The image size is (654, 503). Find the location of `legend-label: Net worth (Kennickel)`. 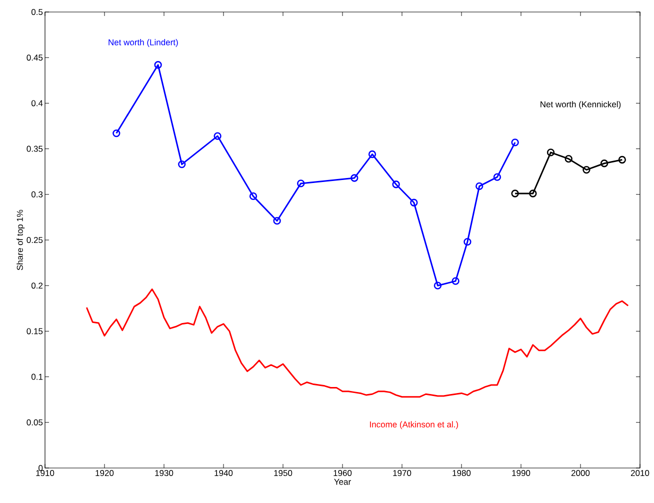

legend-label: Net worth (Kennickel) is located at coordinates (580, 105).